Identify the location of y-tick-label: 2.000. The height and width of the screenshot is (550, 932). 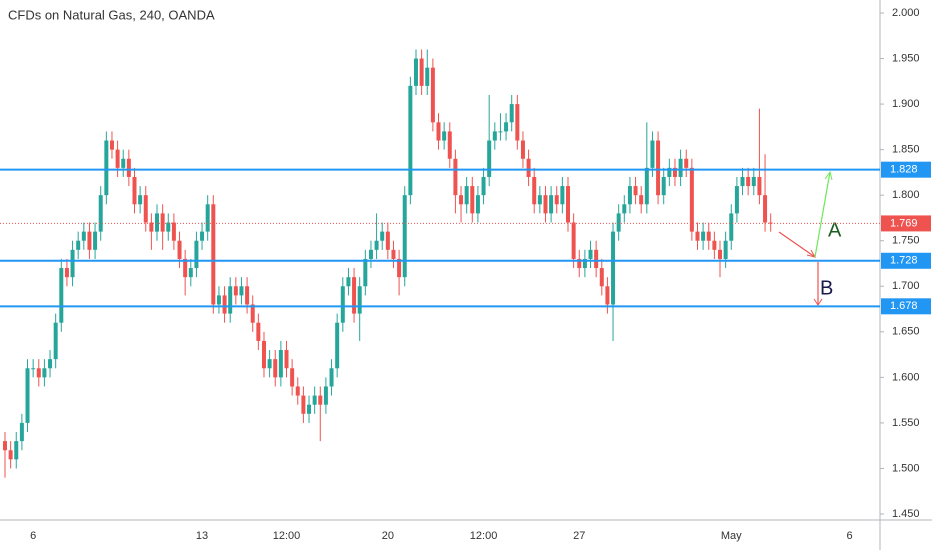
(906, 13).